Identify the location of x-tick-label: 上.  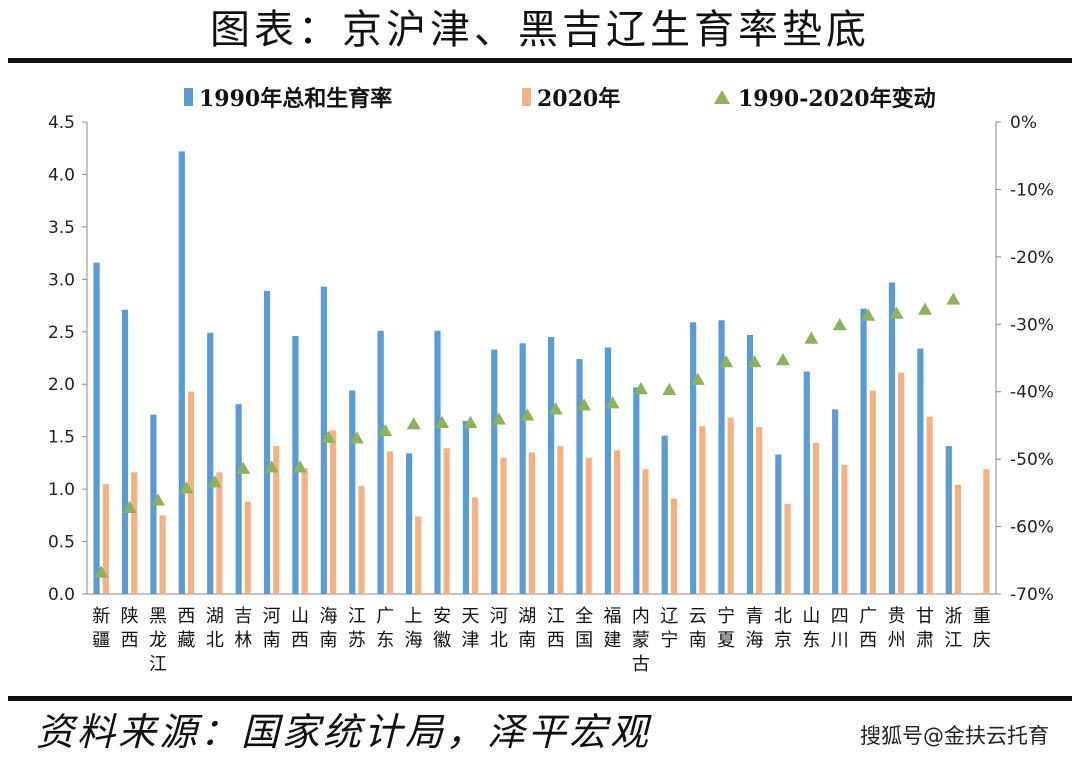
(414, 616).